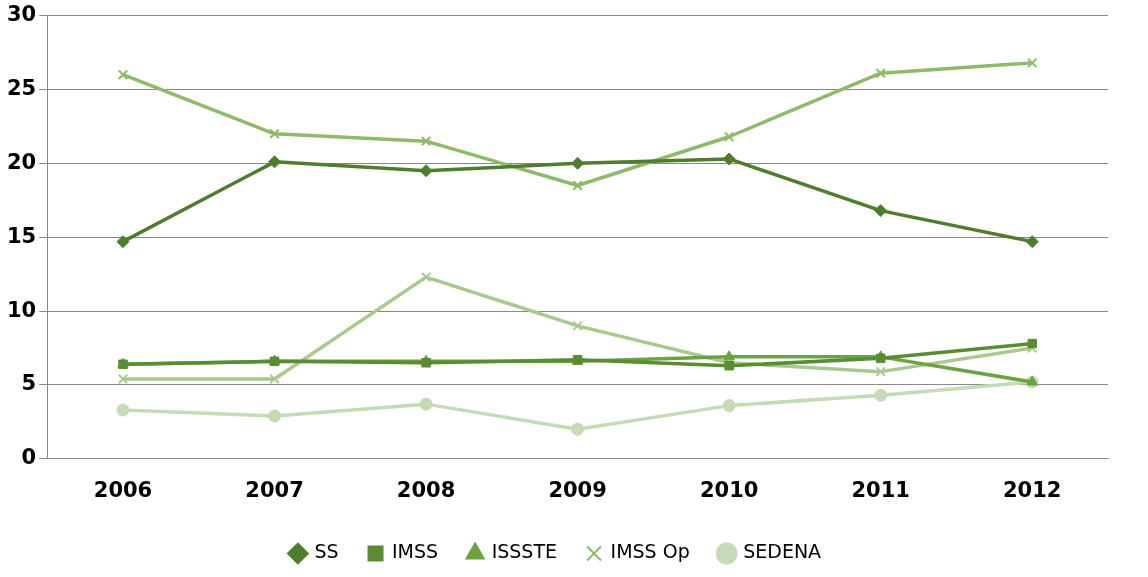 This screenshot has height=577, width=1148. What do you see at coordinates (21, 309) in the screenshot?
I see `y-tick-label: 10` at bounding box center [21, 309].